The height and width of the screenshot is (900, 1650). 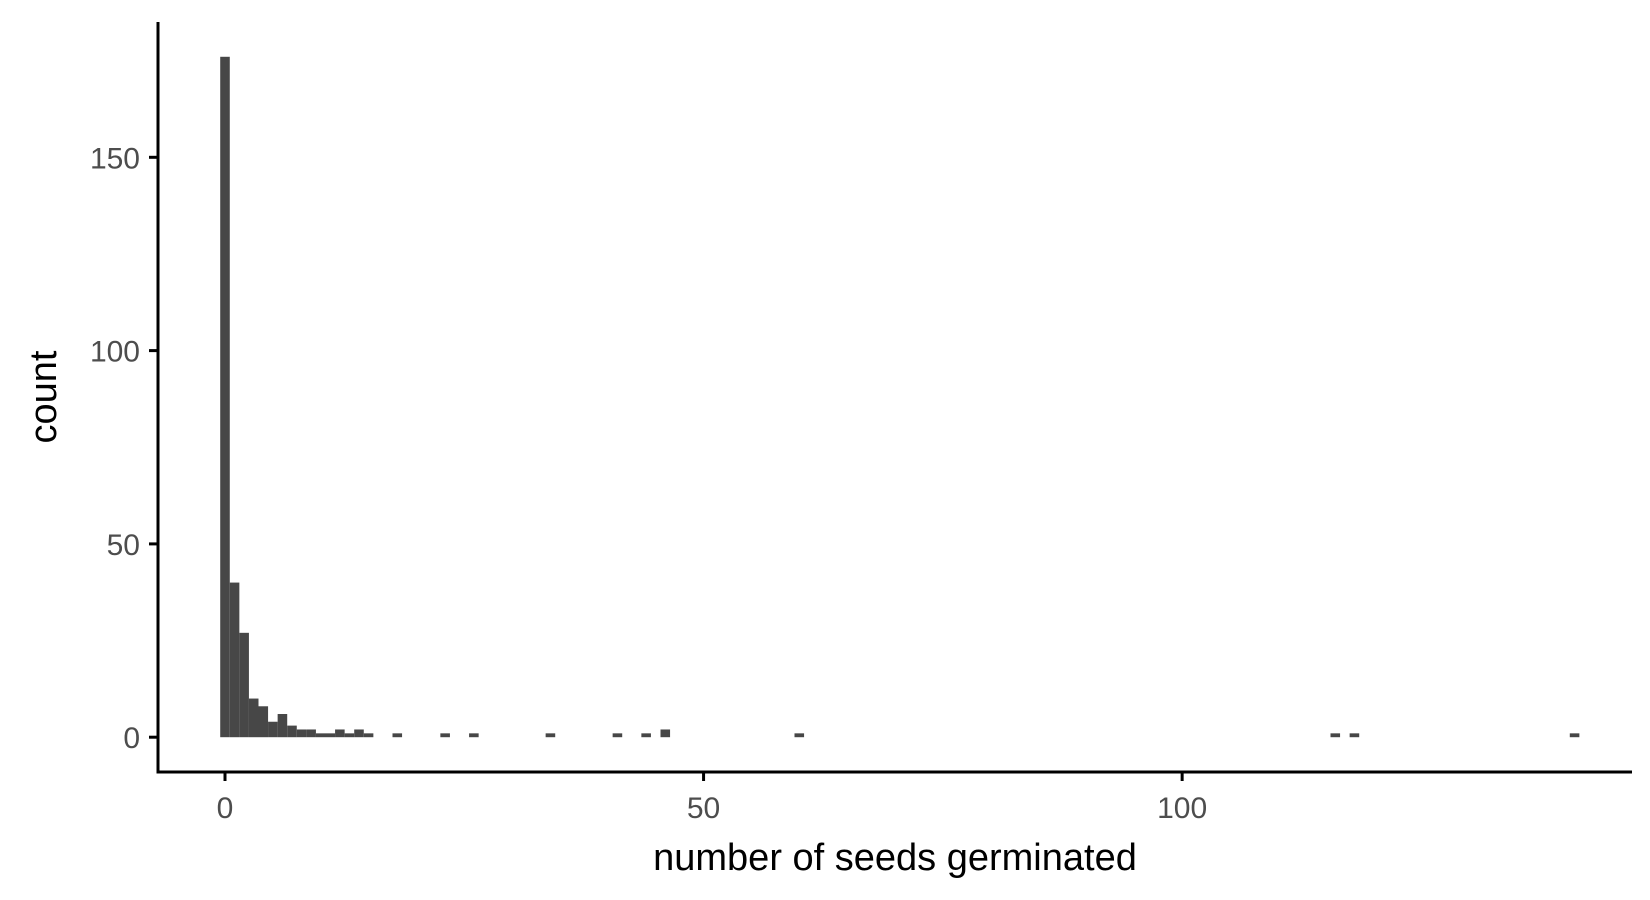 What do you see at coordinates (115, 158) in the screenshot?
I see `y-tick-label: 150` at bounding box center [115, 158].